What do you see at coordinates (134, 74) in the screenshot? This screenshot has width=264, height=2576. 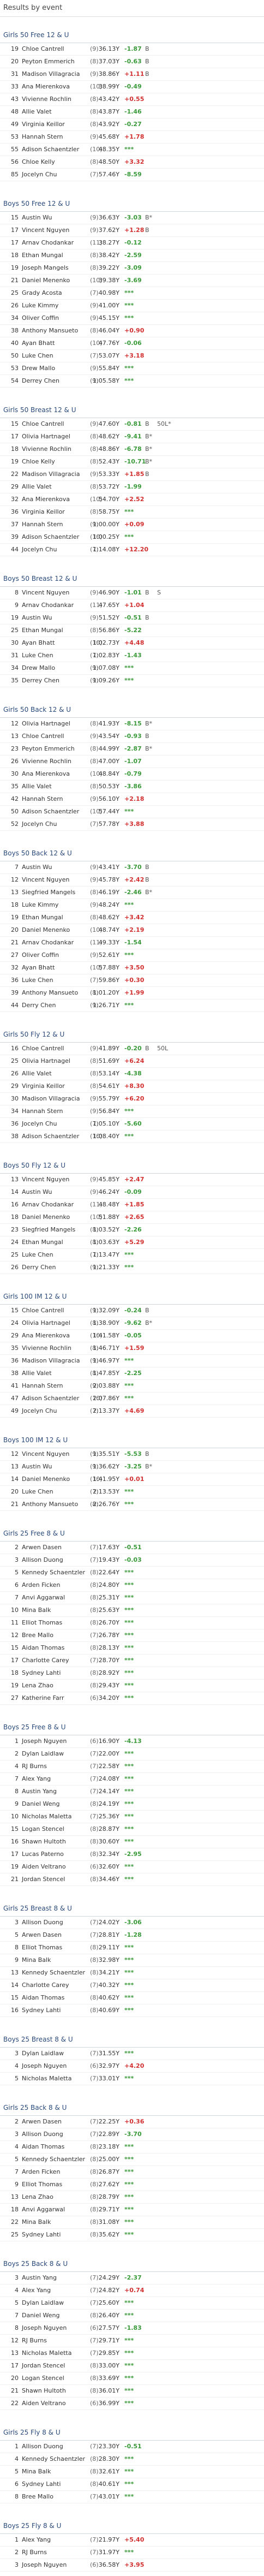 I see `time-change: +1.11` at bounding box center [134, 74].